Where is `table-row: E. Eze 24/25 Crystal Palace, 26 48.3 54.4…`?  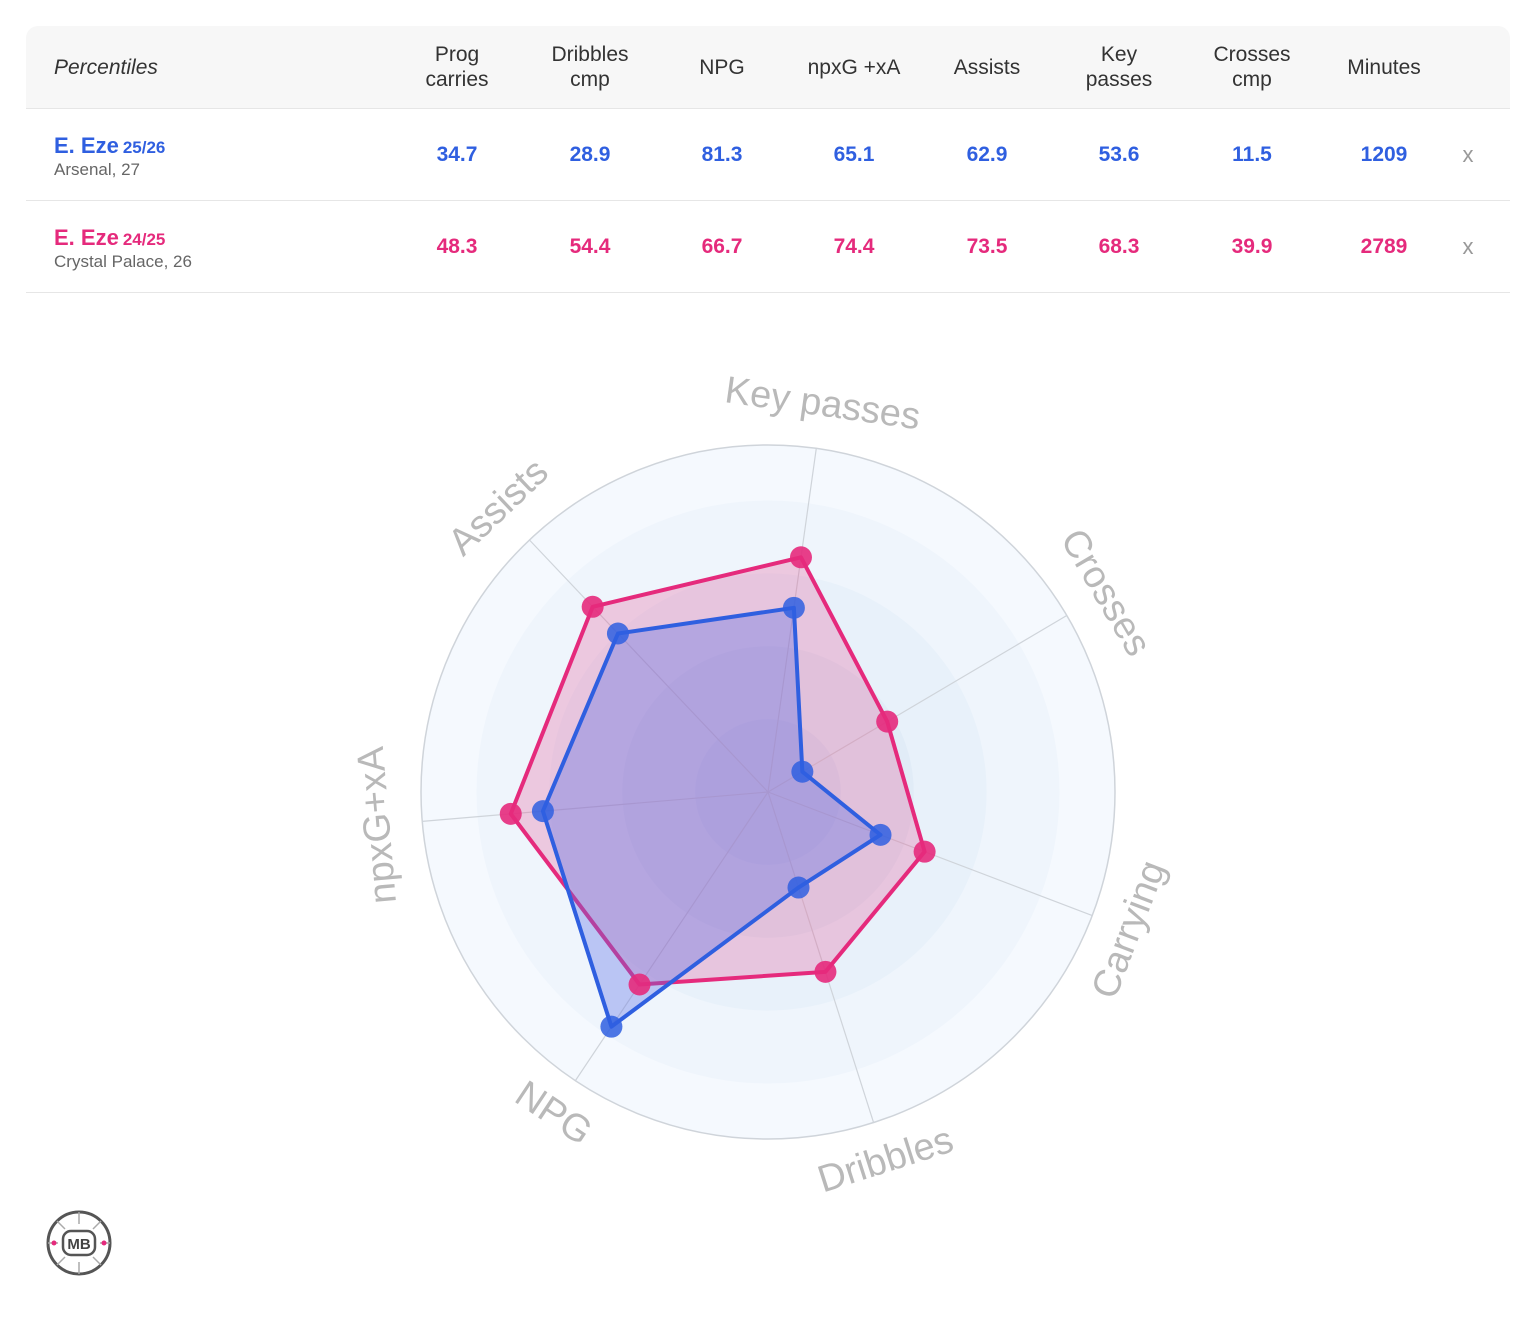 table-row: E. Eze 24/25 Crystal Palace, 26 48.3 54.4… is located at coordinates (768, 247).